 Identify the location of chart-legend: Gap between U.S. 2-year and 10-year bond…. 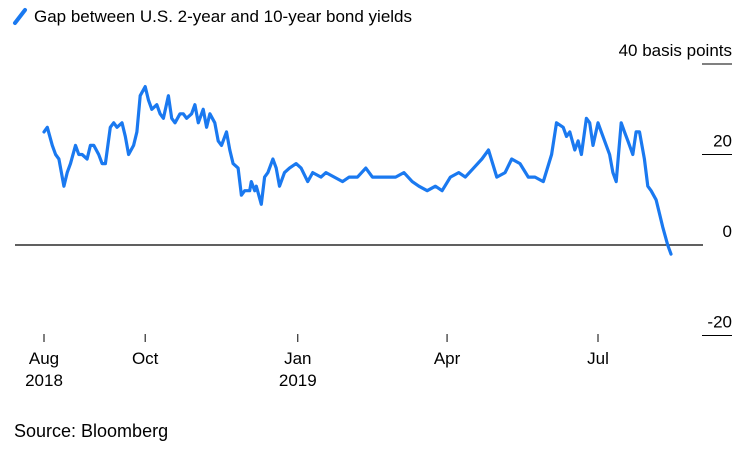
(212, 17).